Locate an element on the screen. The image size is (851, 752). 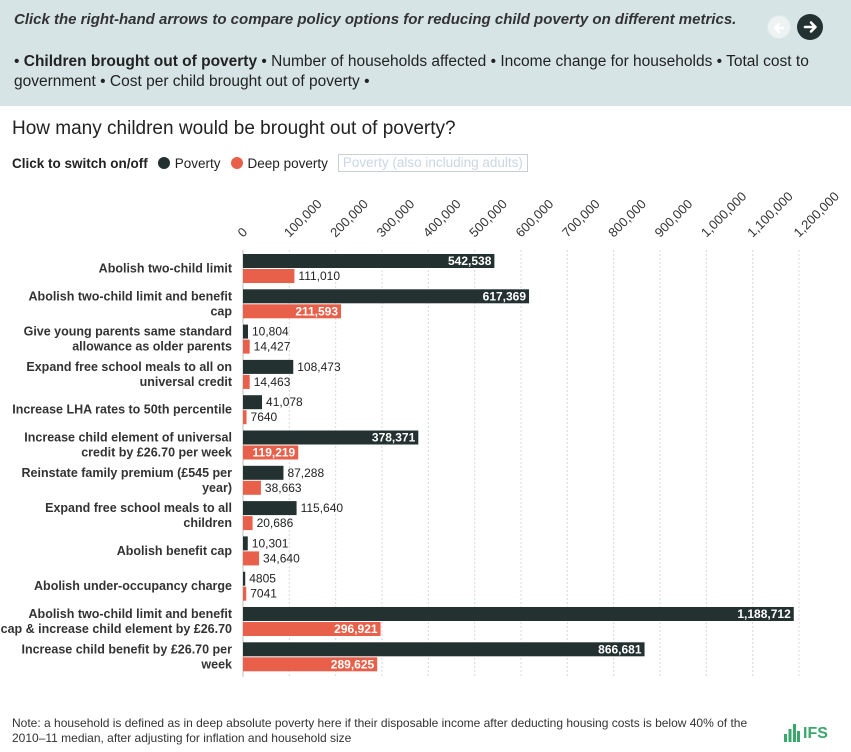
data-label: 115,640 is located at coordinates (322, 508).